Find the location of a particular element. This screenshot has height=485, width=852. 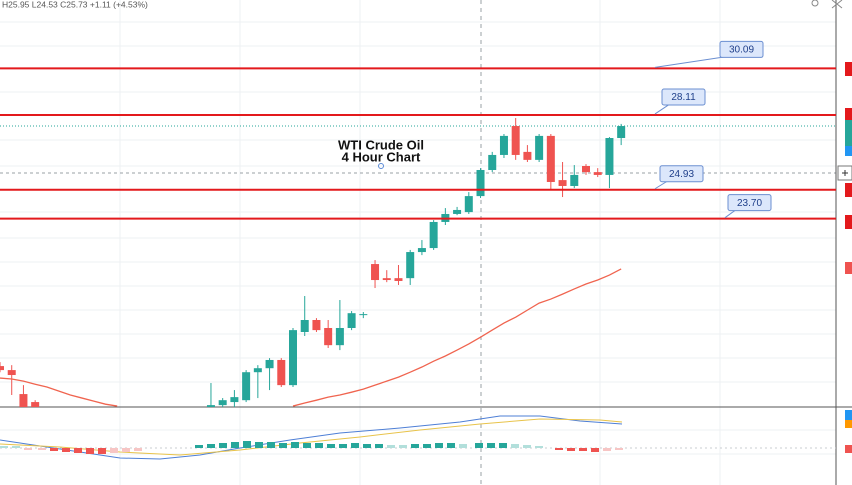

level-label: 23.70 is located at coordinates (749, 203).